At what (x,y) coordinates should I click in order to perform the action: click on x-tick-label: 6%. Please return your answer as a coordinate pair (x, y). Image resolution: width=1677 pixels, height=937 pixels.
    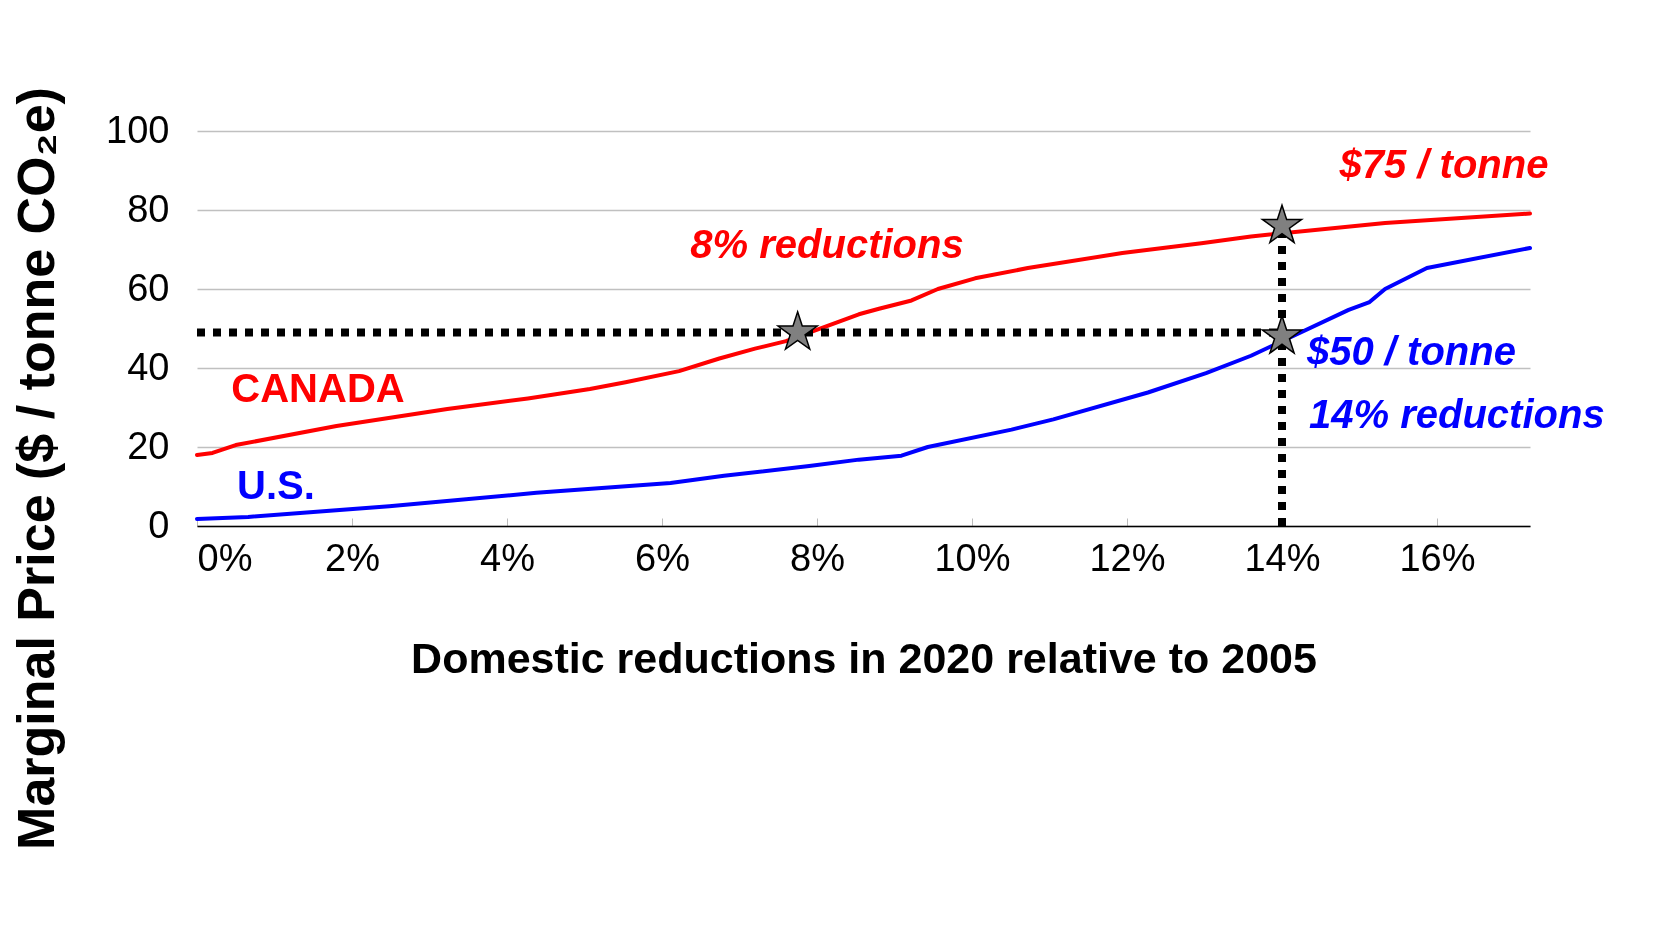
    Looking at the image, I should click on (662, 557).